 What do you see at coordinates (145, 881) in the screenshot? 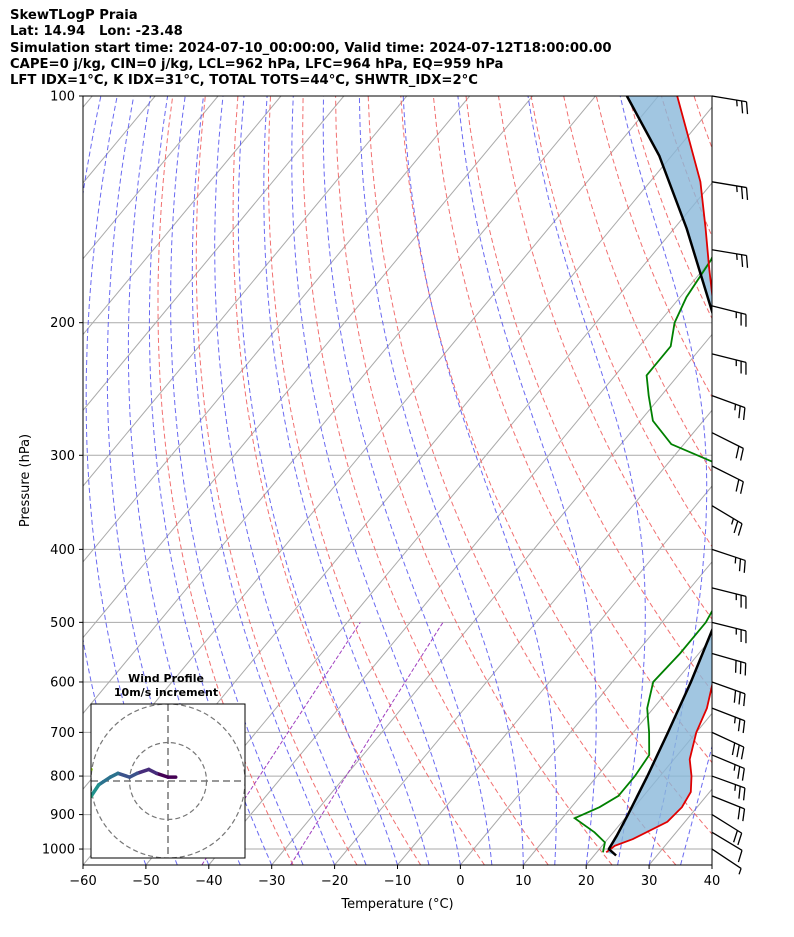
I see `x-tick-label: −50` at bounding box center [145, 881].